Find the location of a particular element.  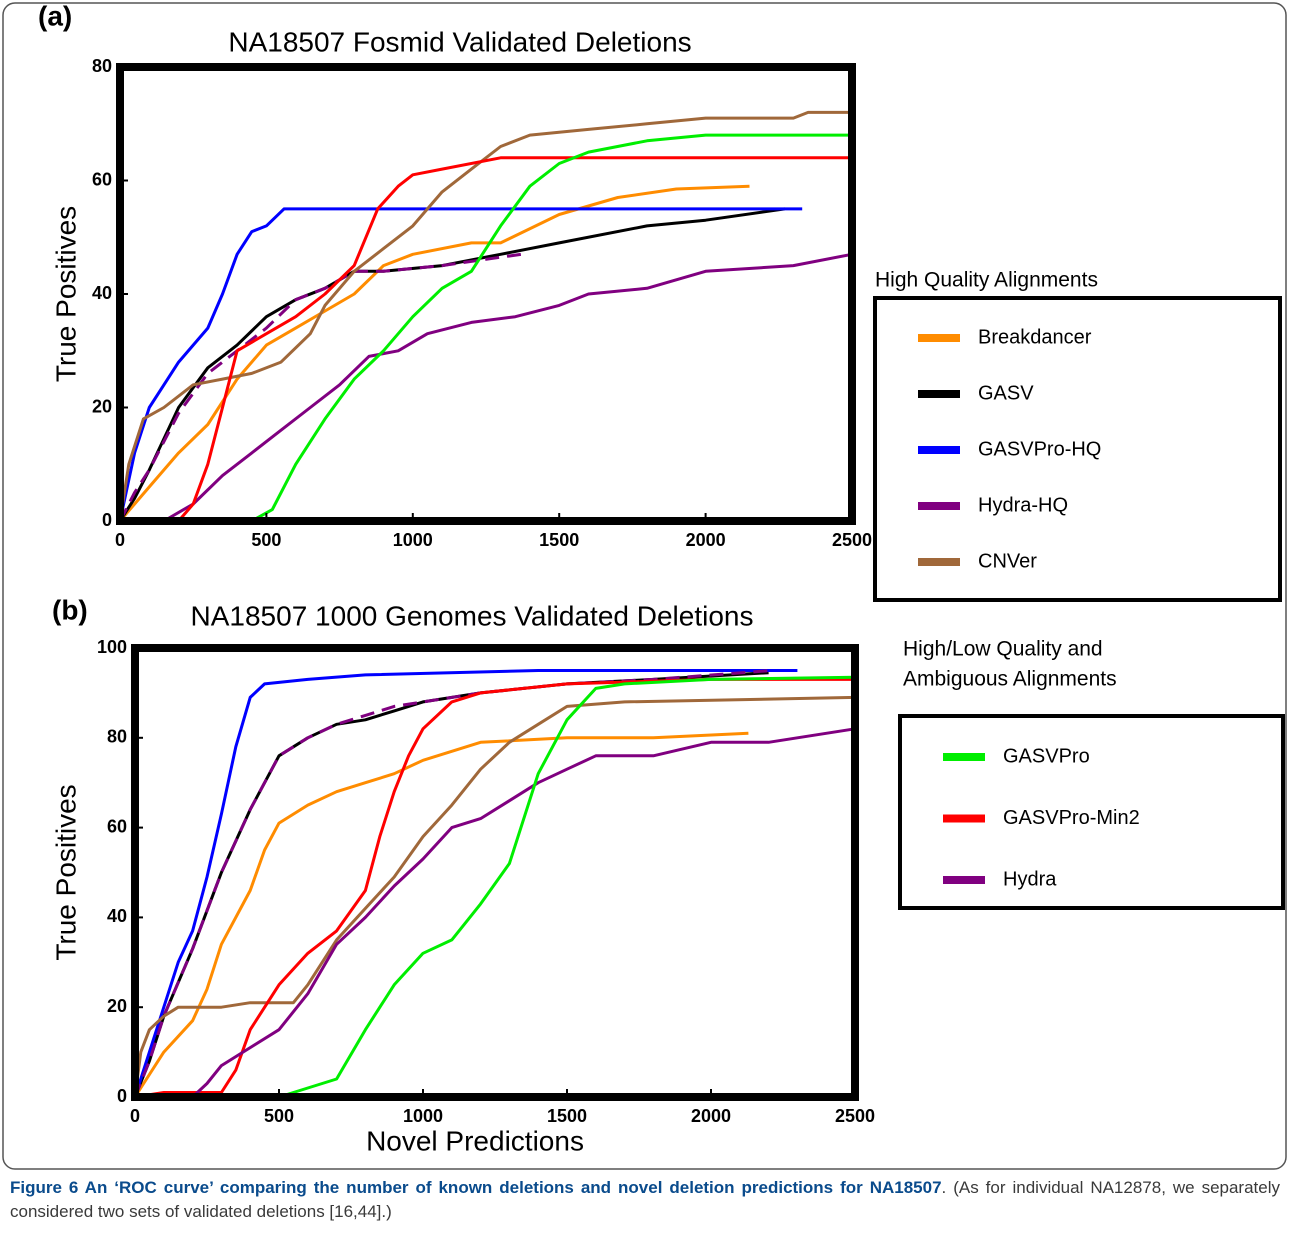

panel-label: (a) is located at coordinates (55, 15).